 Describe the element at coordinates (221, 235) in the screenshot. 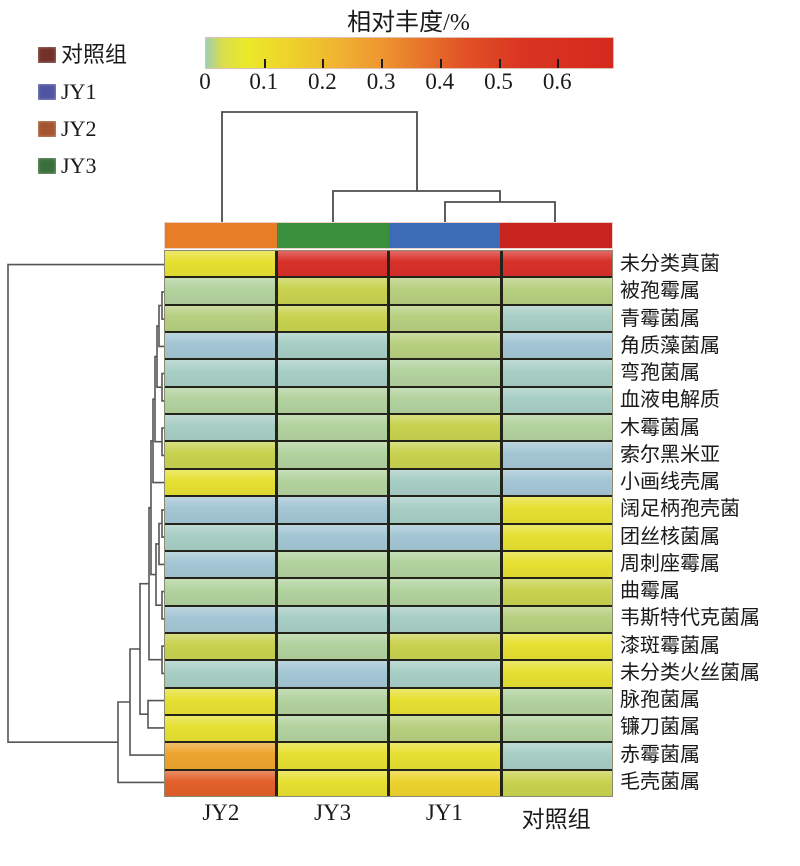

I see `strip-segment-JY2` at that location.